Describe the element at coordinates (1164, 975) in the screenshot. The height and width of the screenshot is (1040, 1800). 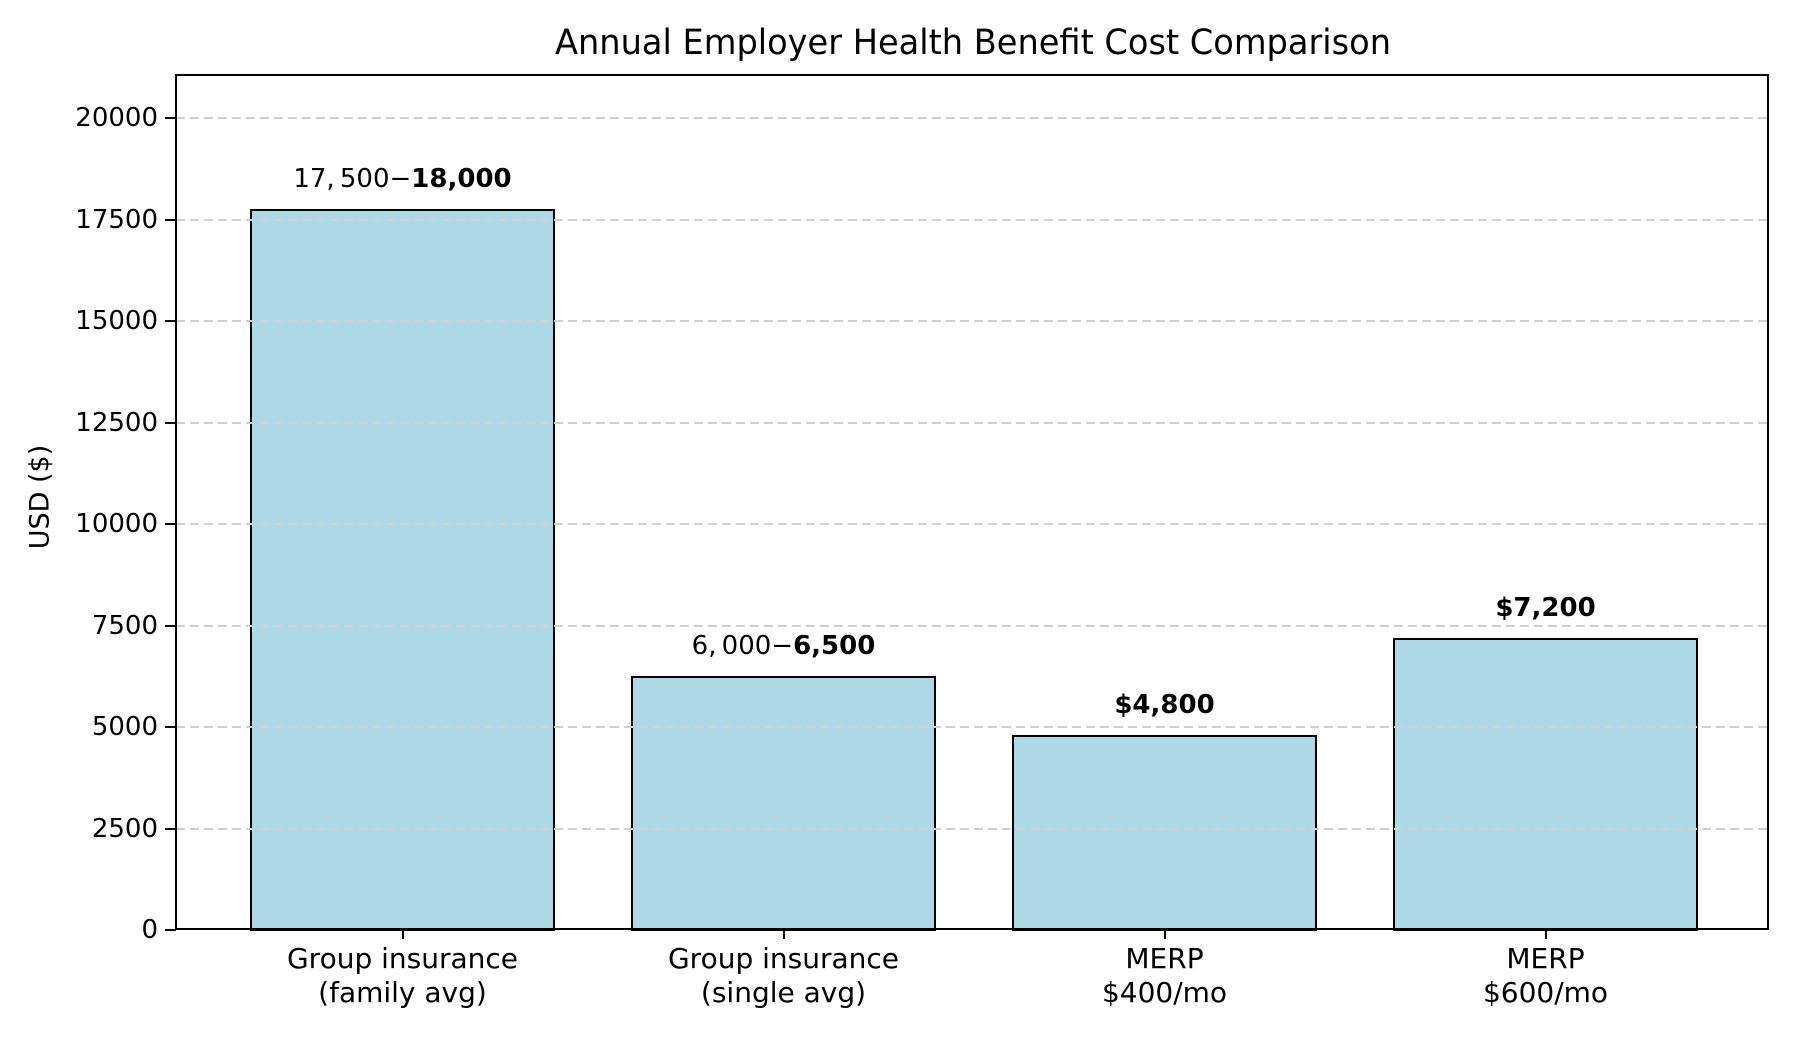
I see `x-tick-label: MERP $400/mo` at that location.